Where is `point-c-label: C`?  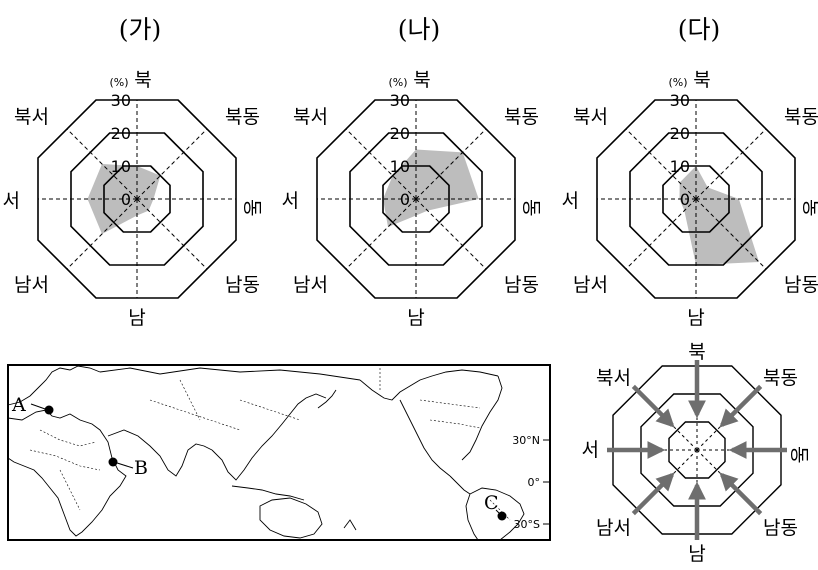
point-c-label: C is located at coordinates (491, 503).